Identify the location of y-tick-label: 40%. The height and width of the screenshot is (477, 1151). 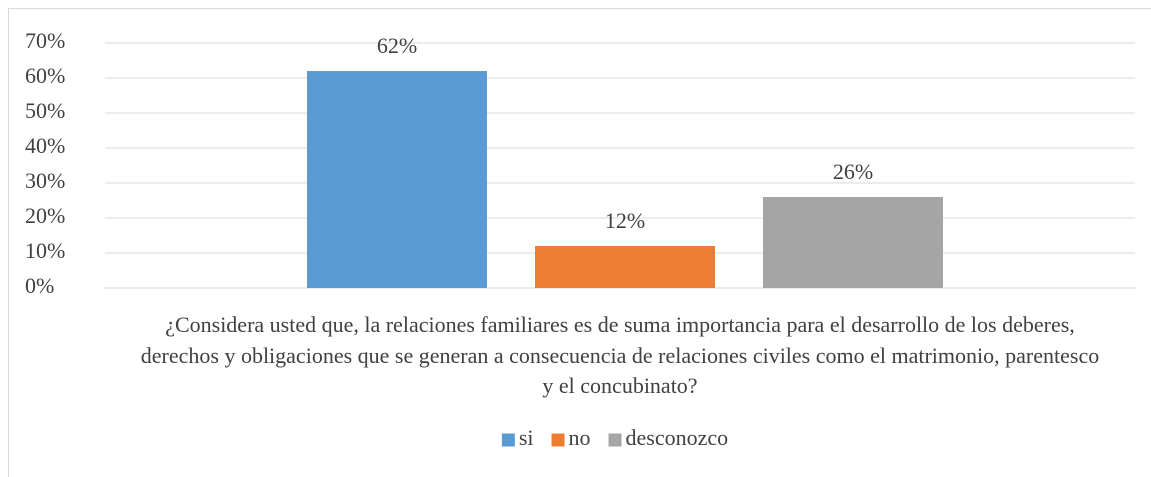
(45, 145).